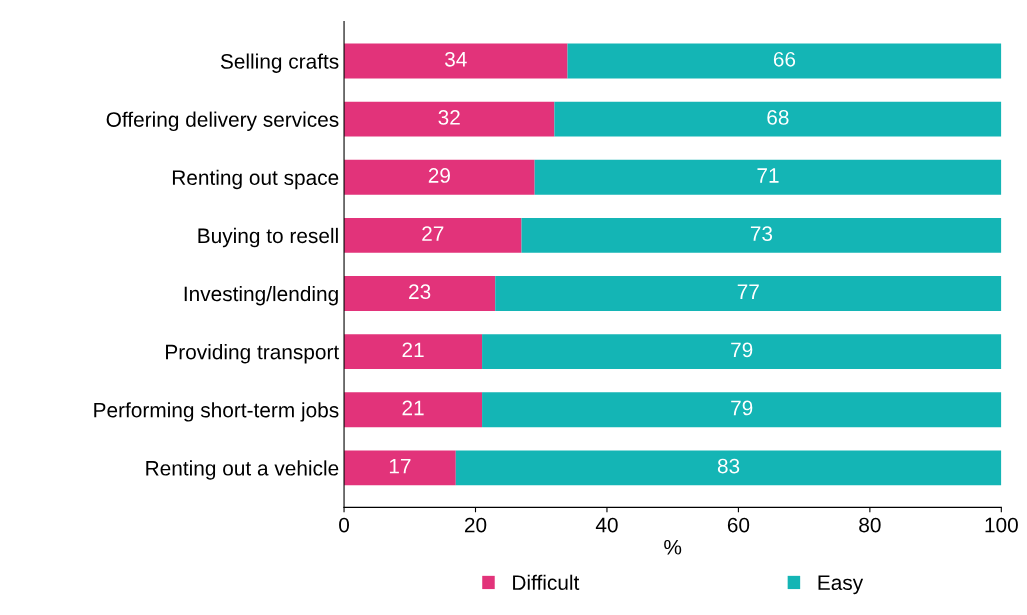 This screenshot has height=615, width=1027. What do you see at coordinates (606, 525) in the screenshot?
I see `x-tick-label: 40` at bounding box center [606, 525].